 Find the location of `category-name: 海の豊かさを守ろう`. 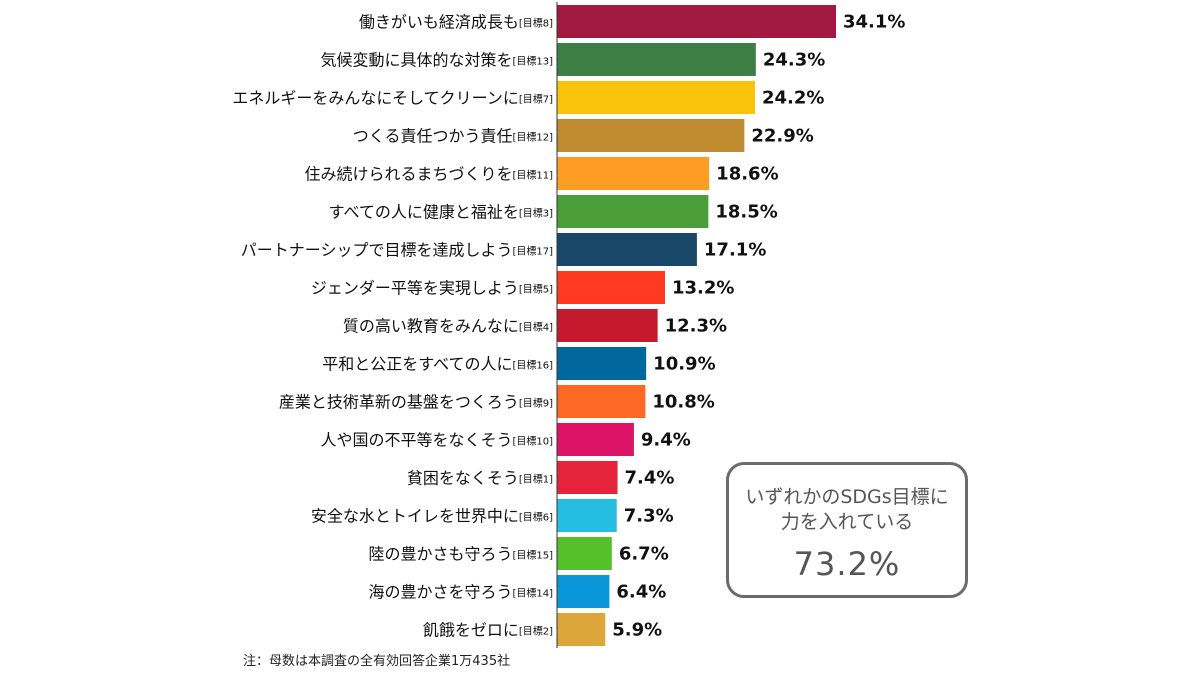

category-name: 海の豊かさを守ろう is located at coordinates (440, 592).